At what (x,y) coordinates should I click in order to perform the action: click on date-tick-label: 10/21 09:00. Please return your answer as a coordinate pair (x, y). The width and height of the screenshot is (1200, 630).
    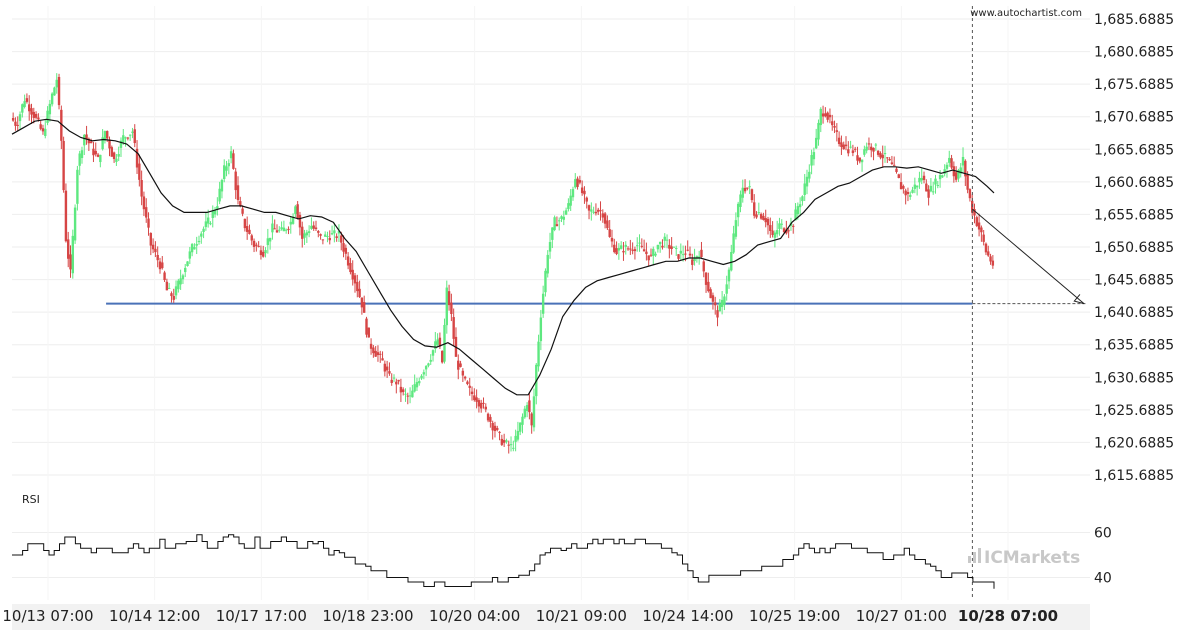
    Looking at the image, I should click on (581, 616).